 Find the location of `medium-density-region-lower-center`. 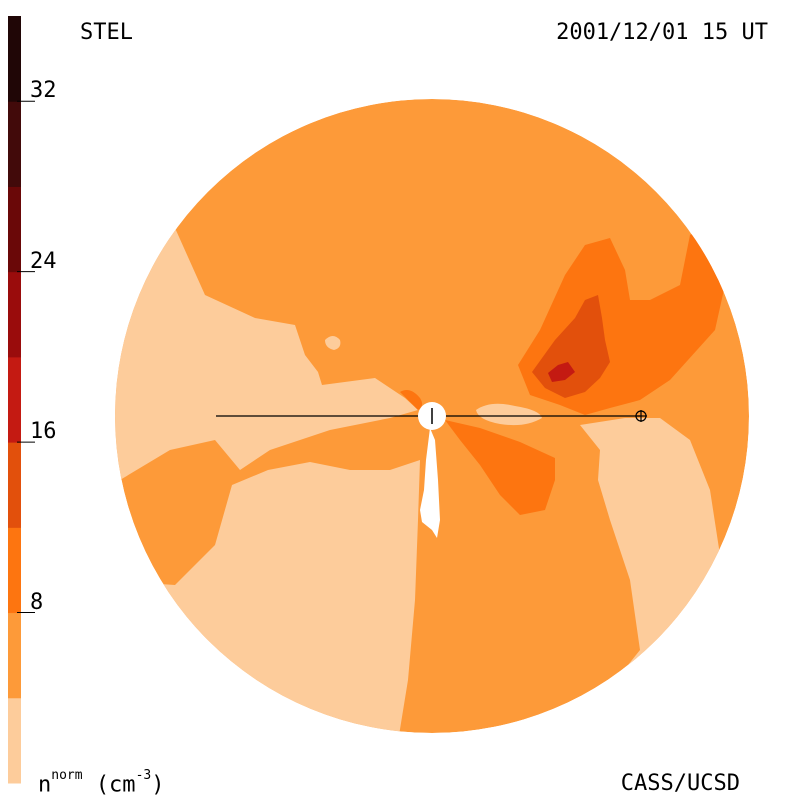

medium-density-region-lower-center is located at coordinates (500, 467).